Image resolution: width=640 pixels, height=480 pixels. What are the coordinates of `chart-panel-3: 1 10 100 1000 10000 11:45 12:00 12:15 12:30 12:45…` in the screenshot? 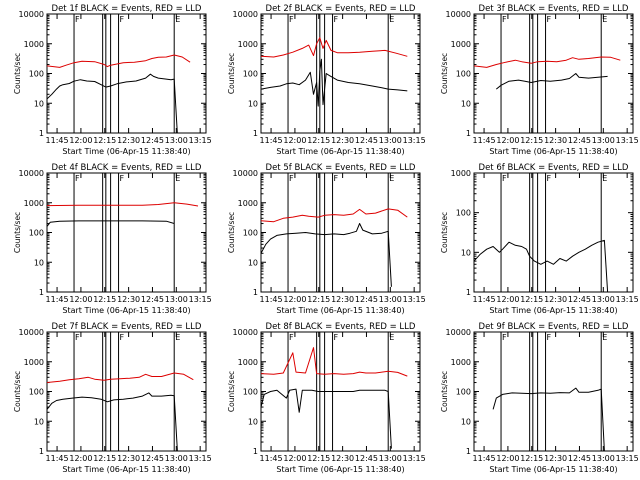 It's located at (539, 80).